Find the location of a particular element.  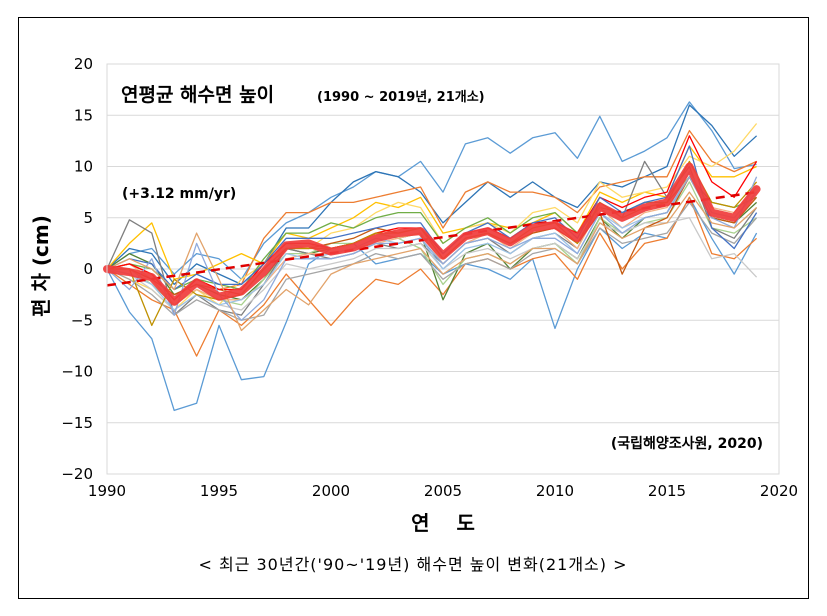

chart-title: 연평균 해수면 높이 is located at coordinates (197, 95).